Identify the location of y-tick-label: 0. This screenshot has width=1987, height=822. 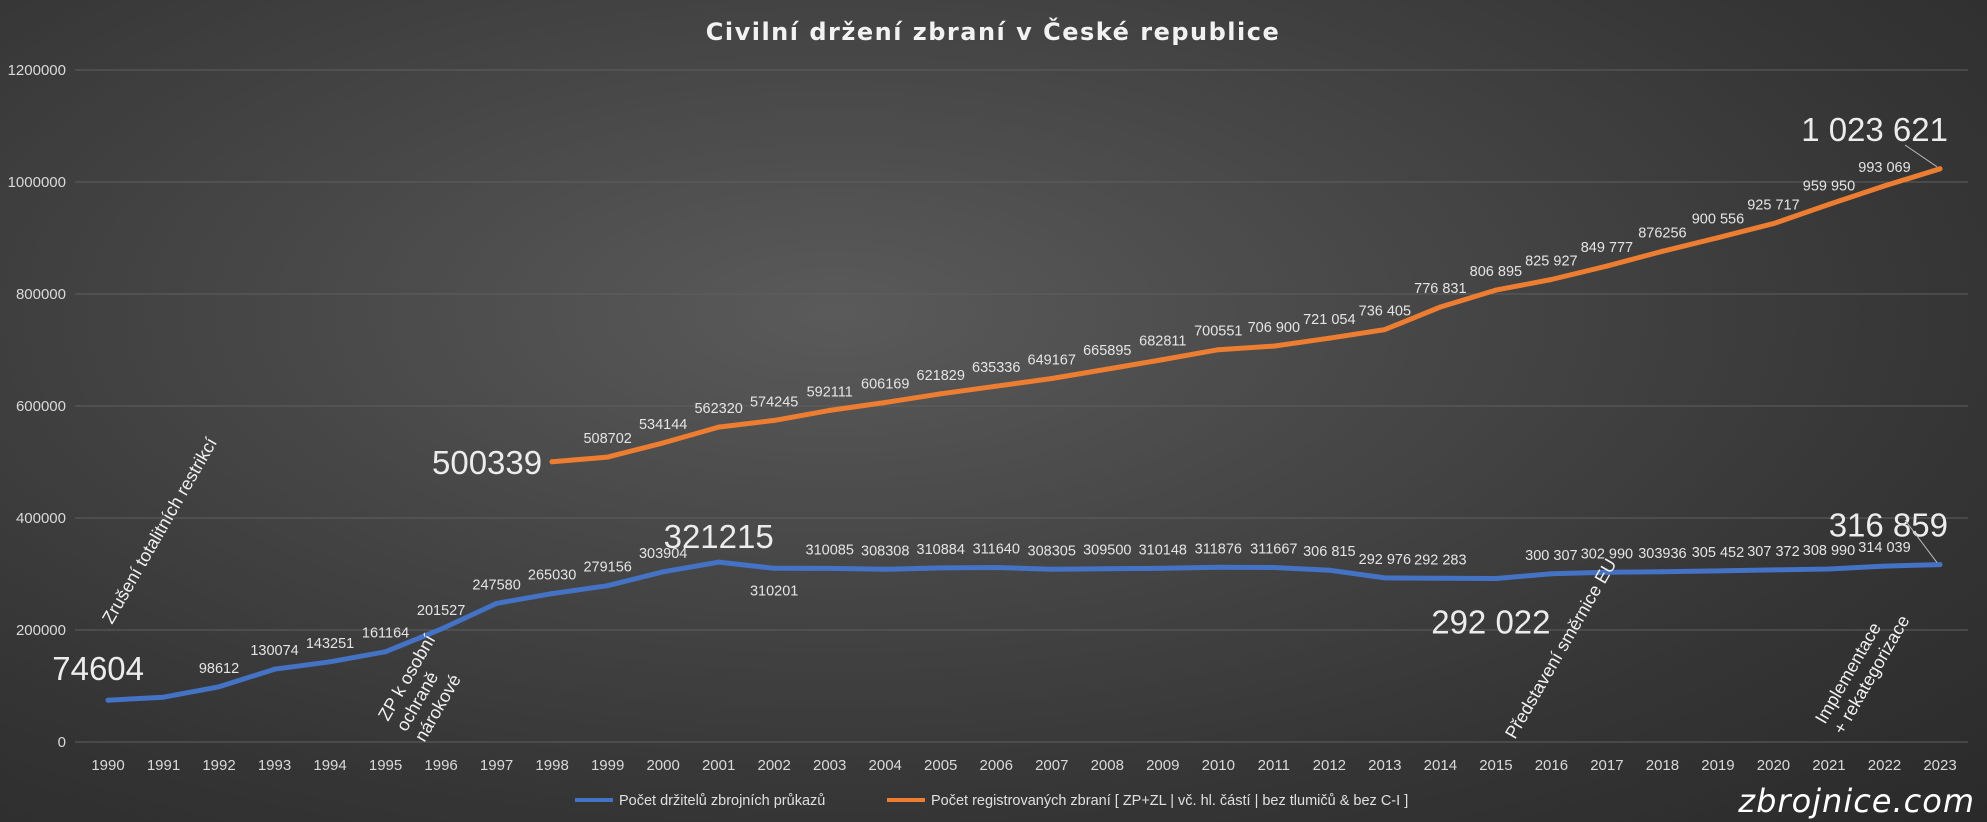
(62, 742).